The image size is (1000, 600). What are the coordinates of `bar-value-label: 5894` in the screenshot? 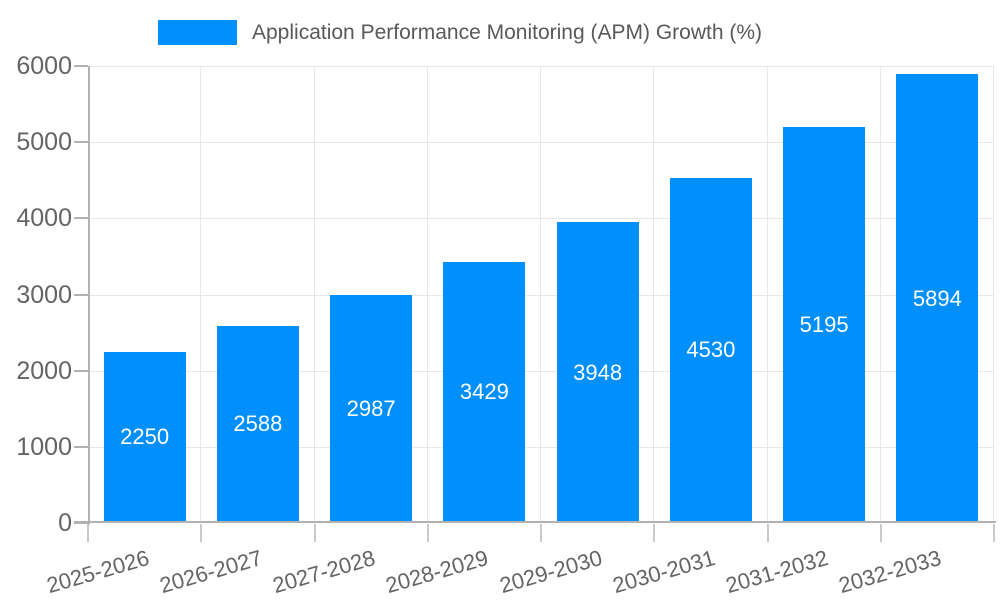 It's located at (937, 298).